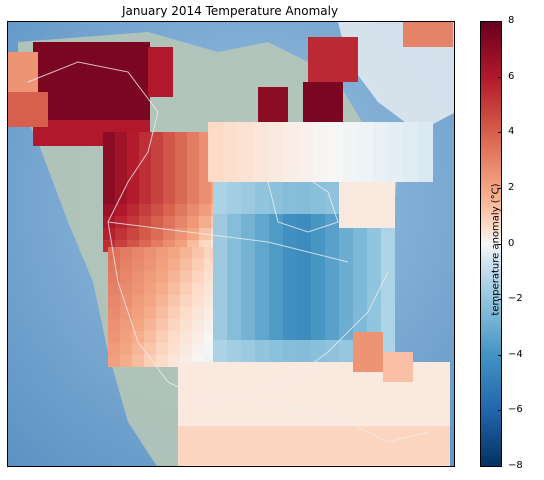  I want to click on colorbar-label: temperature anomaly (°C), so click(496, 249).